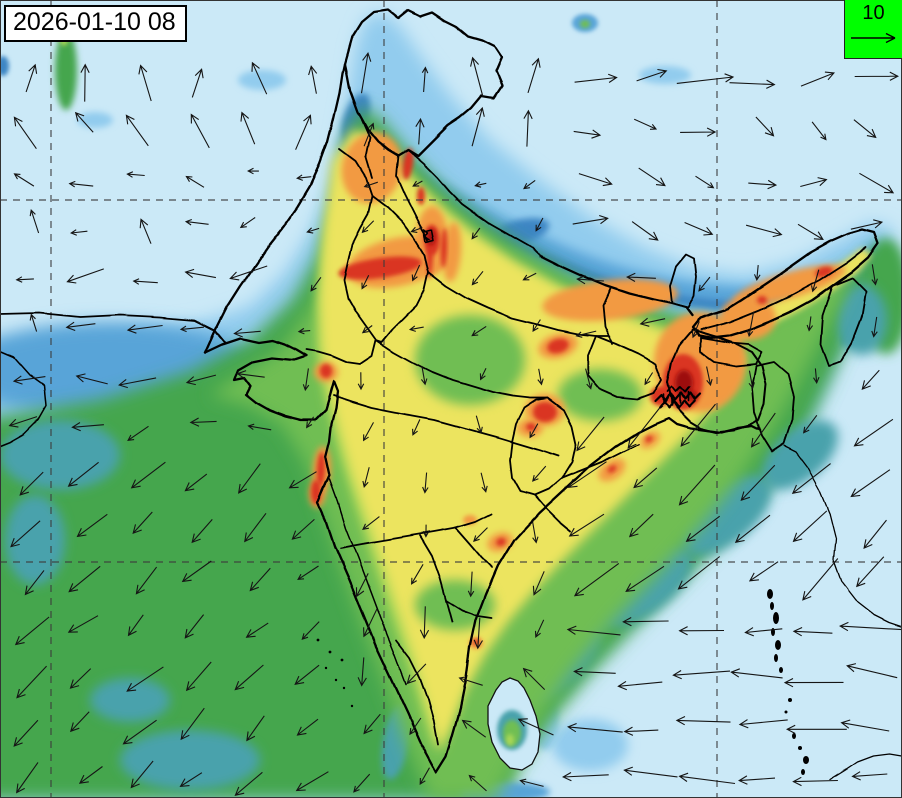 The height and width of the screenshot is (798, 902). Describe the element at coordinates (335, 673) in the screenshot. I see `lakshadweep-islands` at that location.